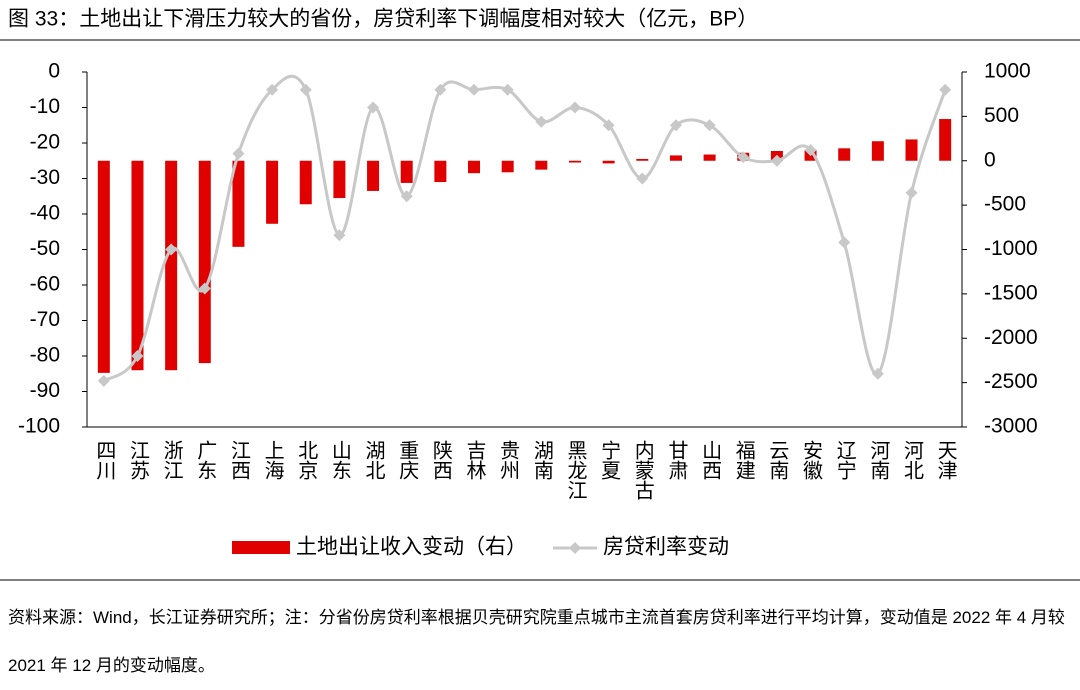  What do you see at coordinates (811, 460) in the screenshot?
I see `x-tick-label: 安徽` at bounding box center [811, 460].